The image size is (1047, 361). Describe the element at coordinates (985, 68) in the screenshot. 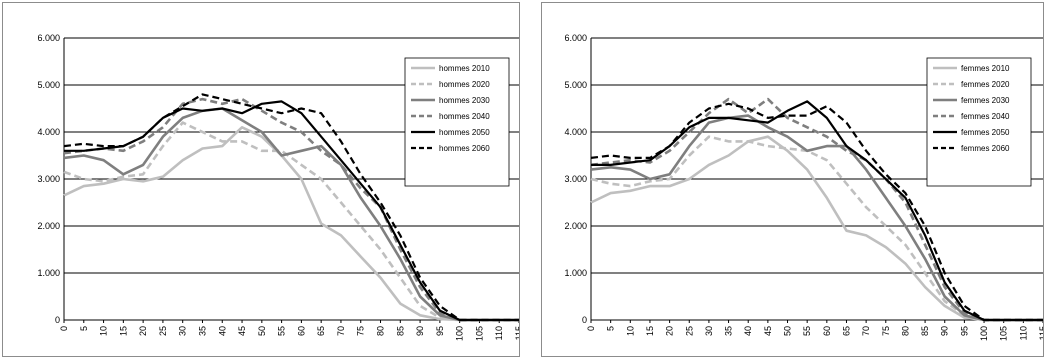

I see `legend-label: femmes 2010` at that location.